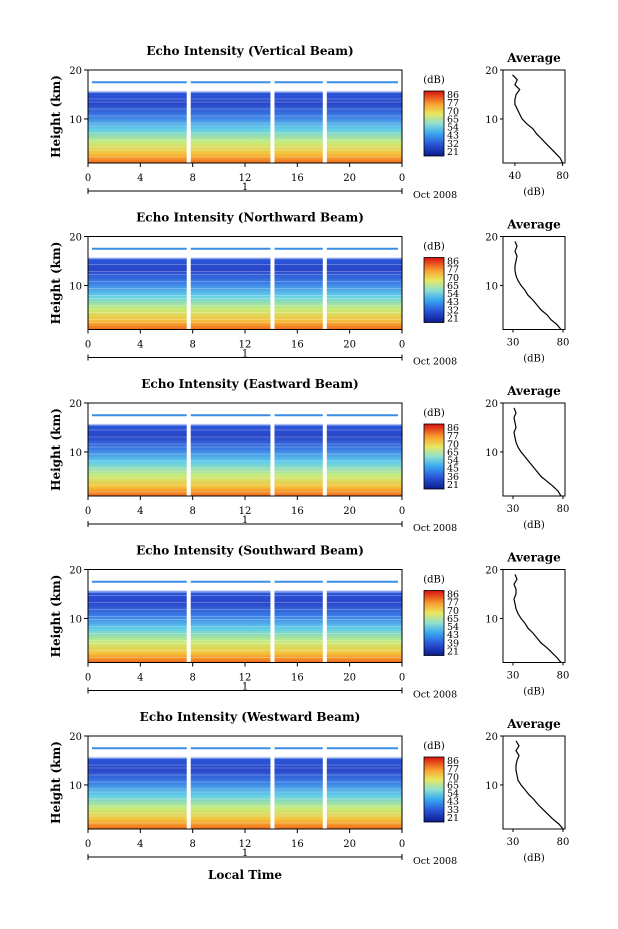 The width and height of the screenshot is (618, 929). What do you see at coordinates (453, 477) in the screenshot?
I see `colorbar-label: 36` at bounding box center [453, 477].